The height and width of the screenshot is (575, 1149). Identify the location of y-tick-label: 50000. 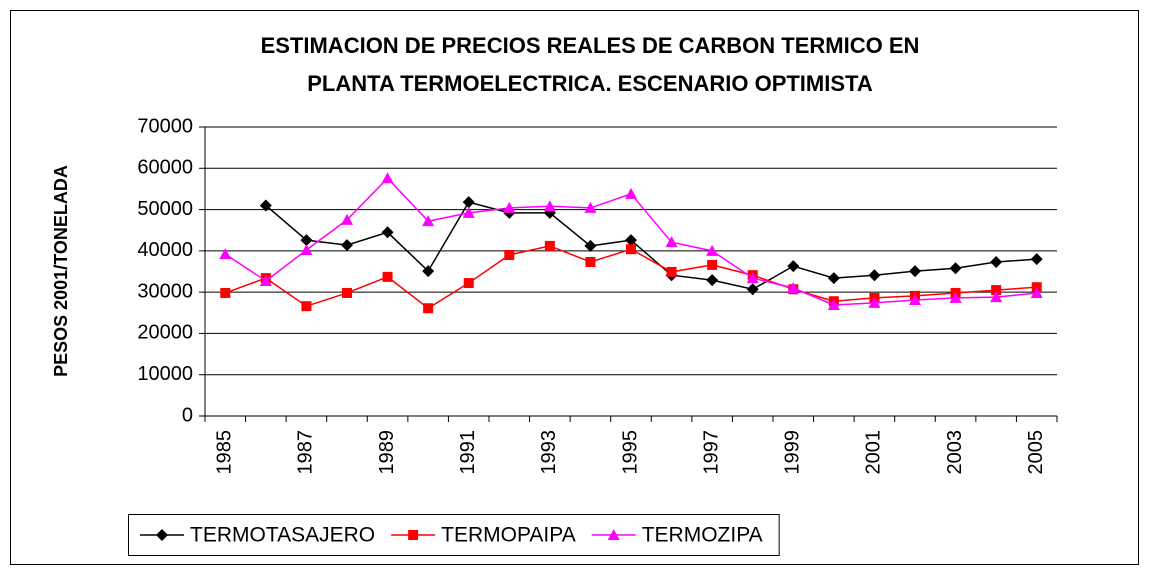
(165, 209).